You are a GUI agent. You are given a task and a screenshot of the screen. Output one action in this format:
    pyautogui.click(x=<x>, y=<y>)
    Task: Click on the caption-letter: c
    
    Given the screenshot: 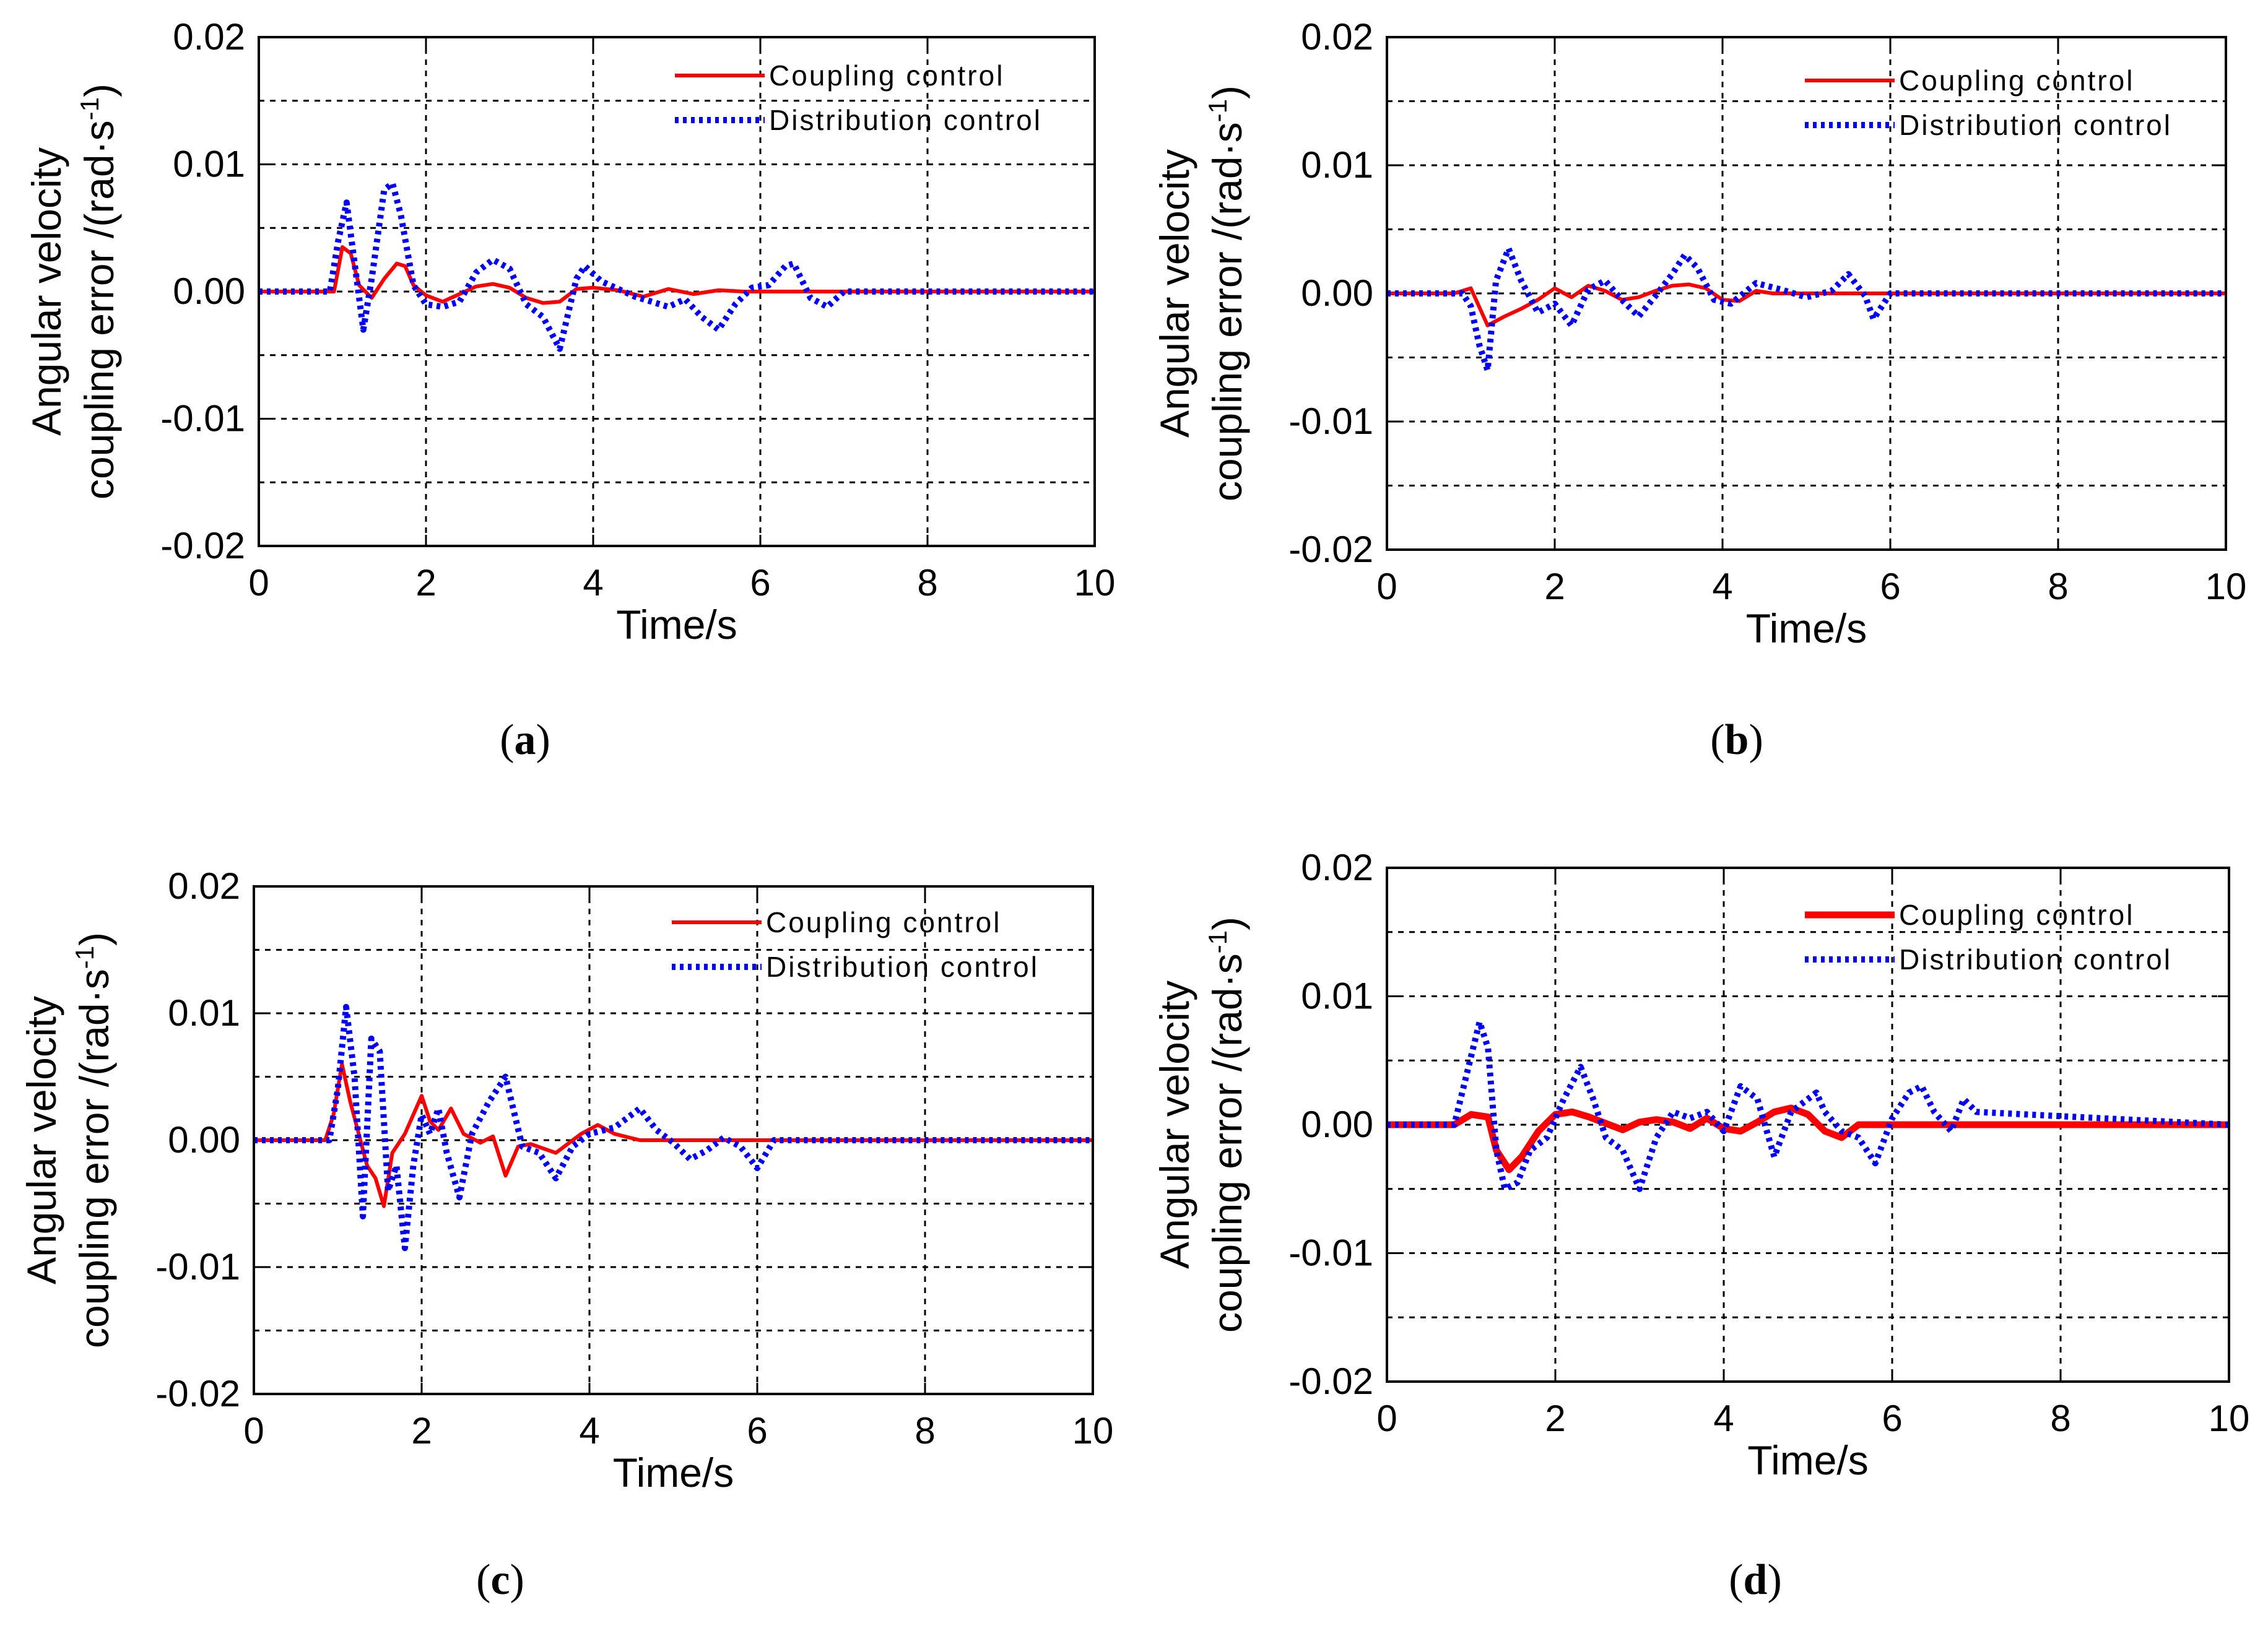 What is the action you would take?
    pyautogui.click(x=500, y=1580)
    